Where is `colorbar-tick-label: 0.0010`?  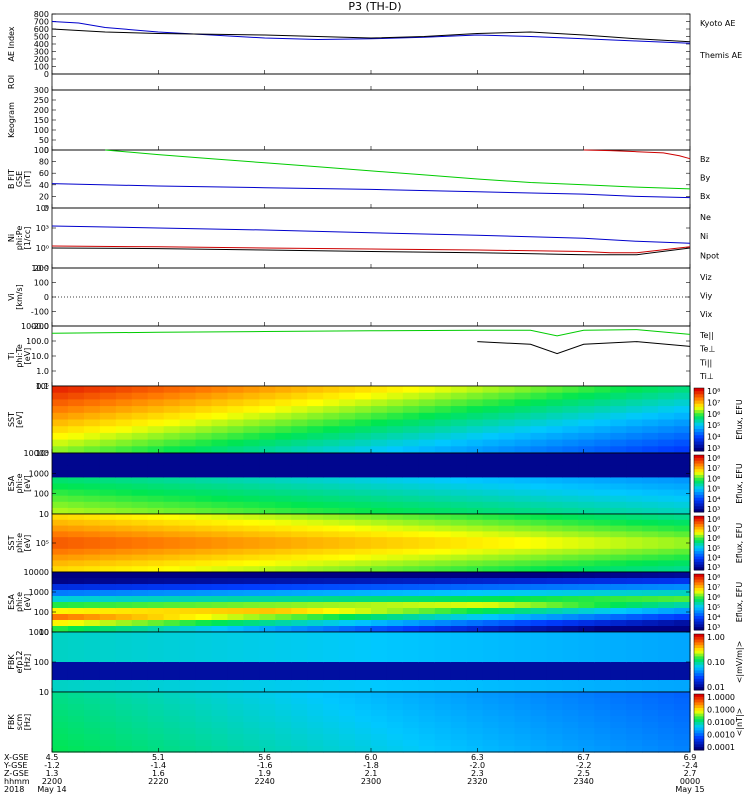
colorbar-tick-label: 0.0010 is located at coordinates (721, 735).